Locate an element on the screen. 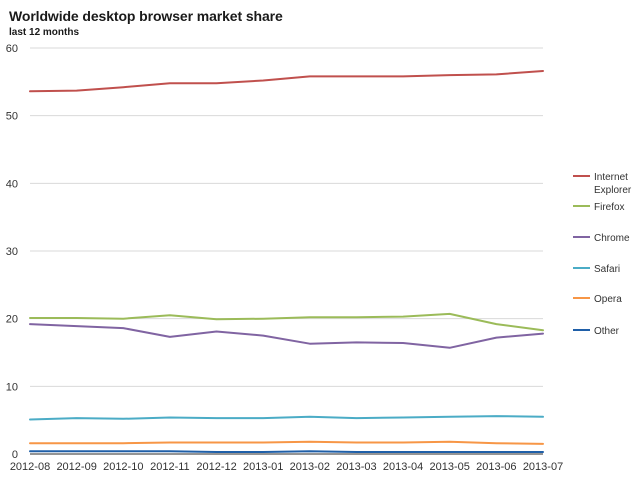 This screenshot has width=640, height=480. legend-label: Firefox is located at coordinates (609, 207).